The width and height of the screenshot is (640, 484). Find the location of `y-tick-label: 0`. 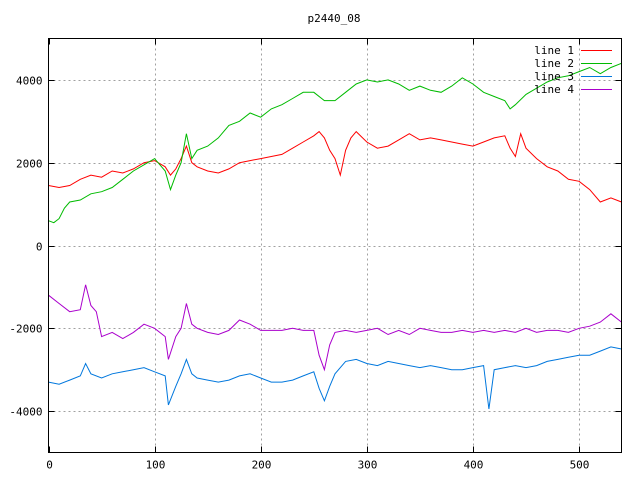

y-tick-label: 0 is located at coordinates (39, 247).